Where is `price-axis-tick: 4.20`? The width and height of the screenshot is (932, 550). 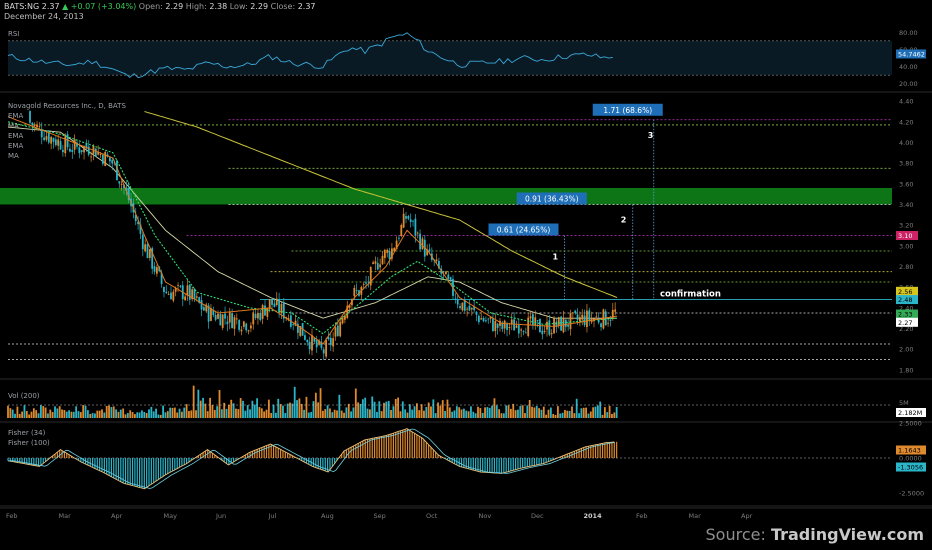 price-axis-tick: 4.20 is located at coordinates (906, 122).